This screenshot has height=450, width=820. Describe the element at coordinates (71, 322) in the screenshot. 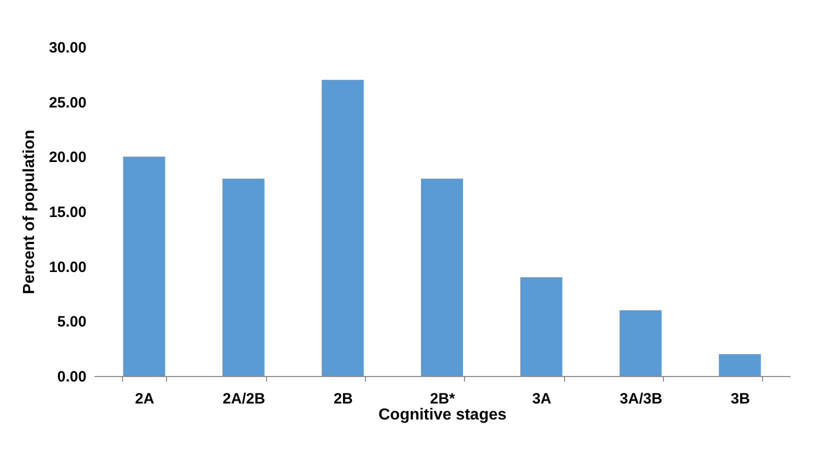

I see `y-tick-label: 5.00` at that location.